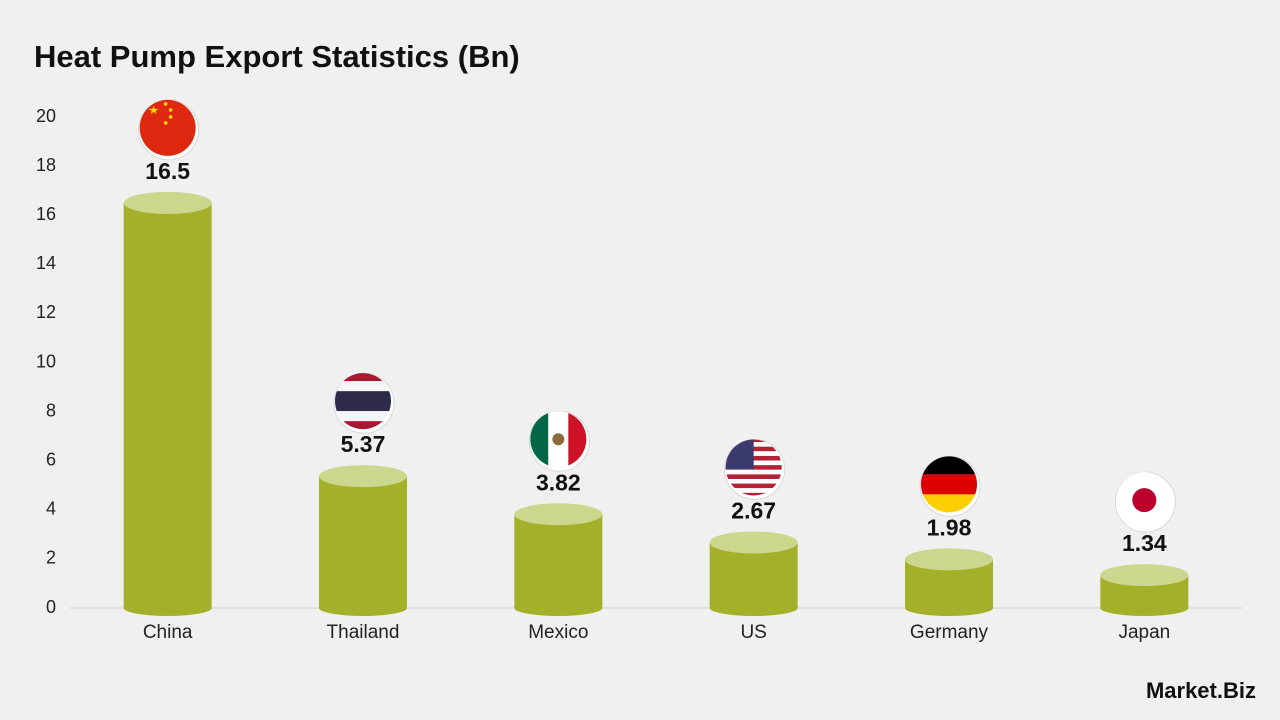  Describe the element at coordinates (46, 116) in the screenshot. I see `y-tick-label: 20` at that location.